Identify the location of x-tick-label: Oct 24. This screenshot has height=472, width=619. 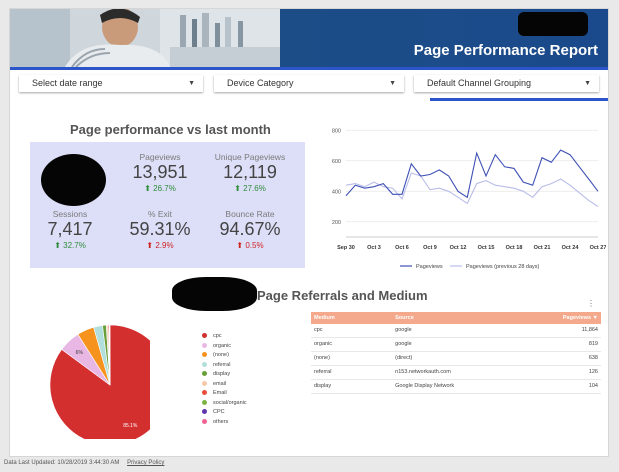
(571, 248).